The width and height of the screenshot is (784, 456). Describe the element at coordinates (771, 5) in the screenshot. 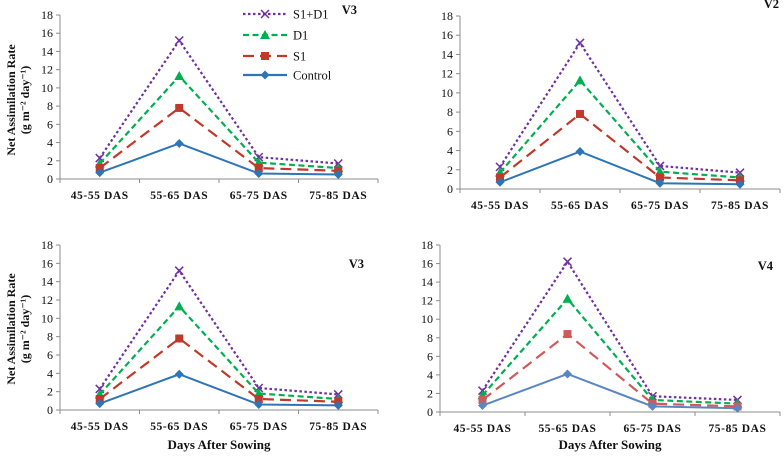

I see `panel-title: V2` at that location.